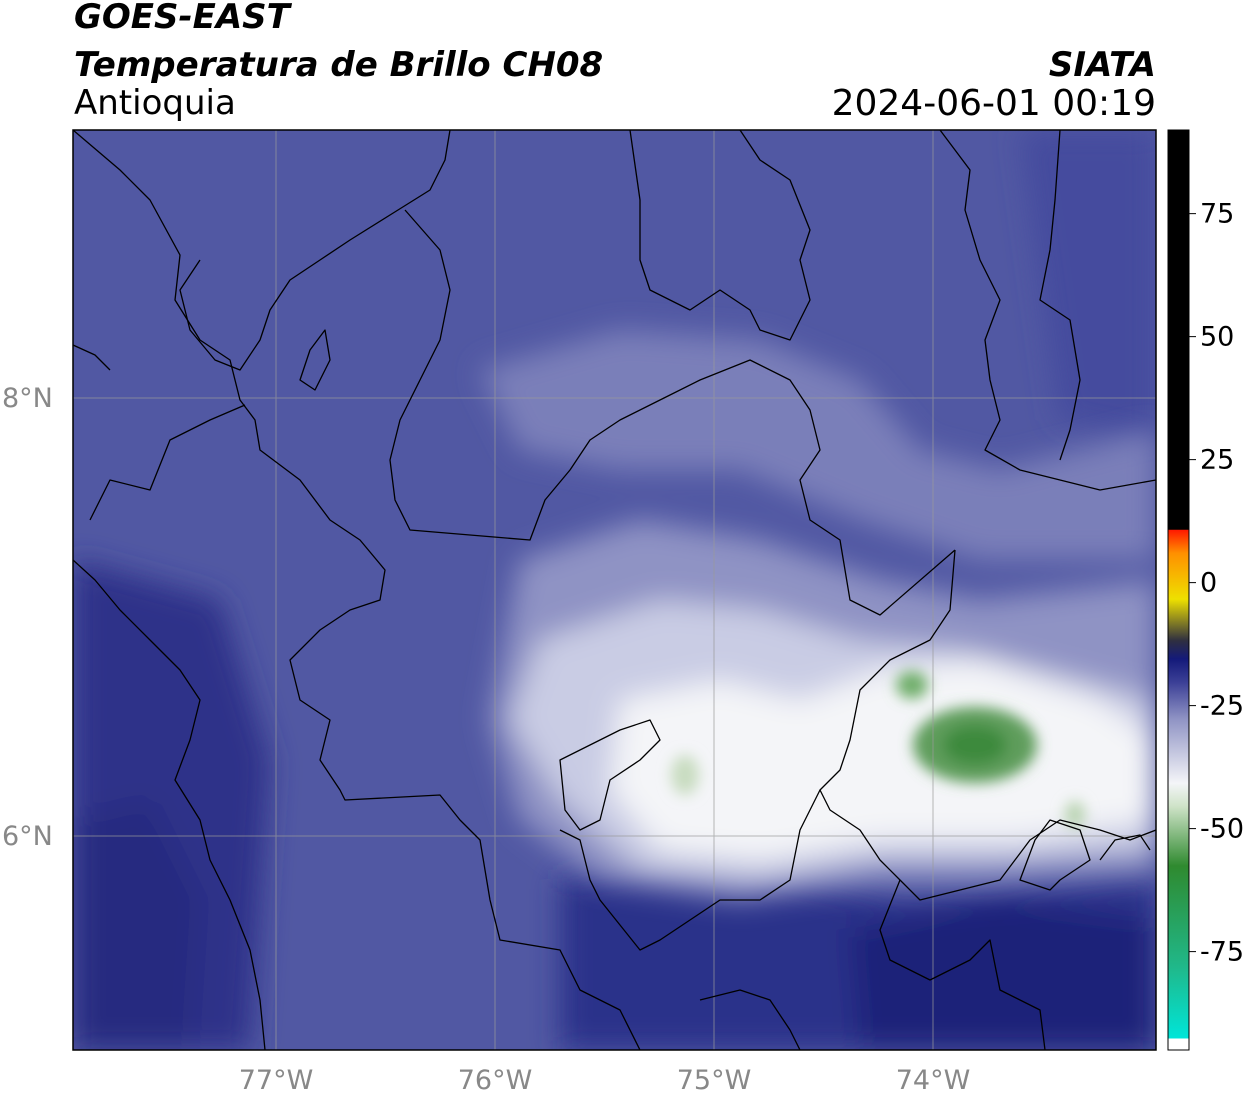  Describe the element at coordinates (1222, 829) in the screenshot. I see `colorbar-tick-label: -50` at that location.